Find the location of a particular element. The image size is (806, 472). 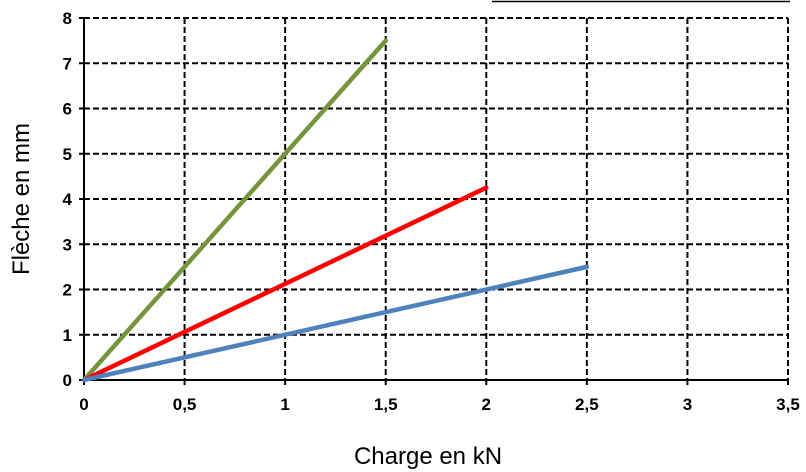

y-tick-label: 3 is located at coordinates (67, 244).